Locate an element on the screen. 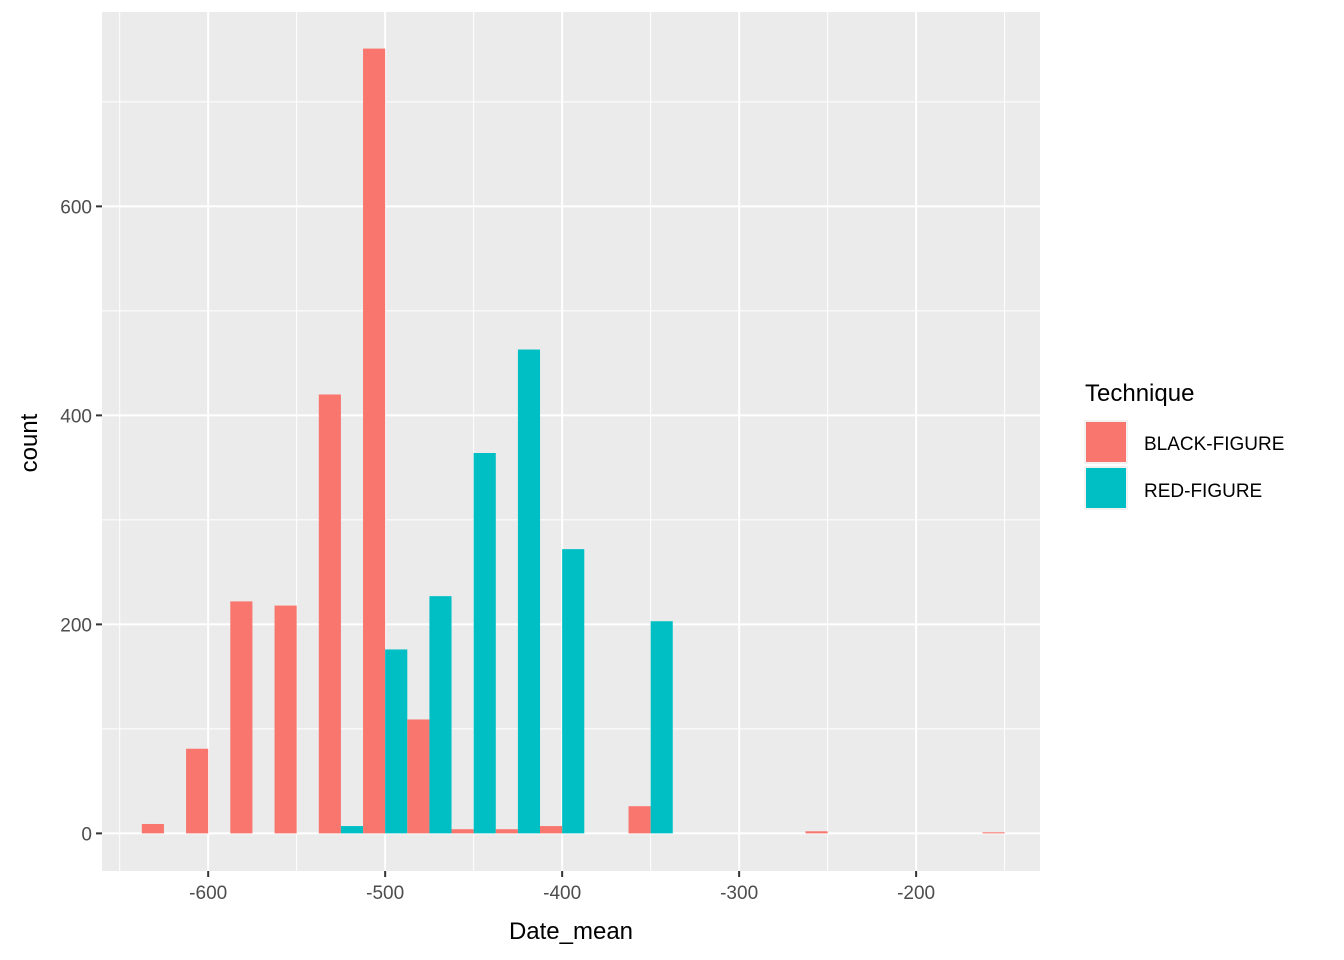 The image size is (1344, 960). x-tick-label: -300 is located at coordinates (739, 893).